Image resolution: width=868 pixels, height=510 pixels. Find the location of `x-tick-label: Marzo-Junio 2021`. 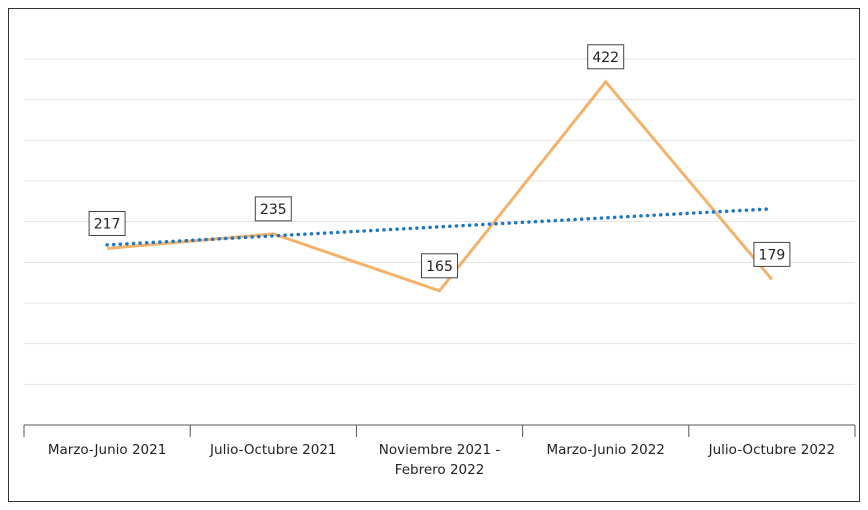

x-tick-label: Marzo-Junio 2021 is located at coordinates (107, 450).